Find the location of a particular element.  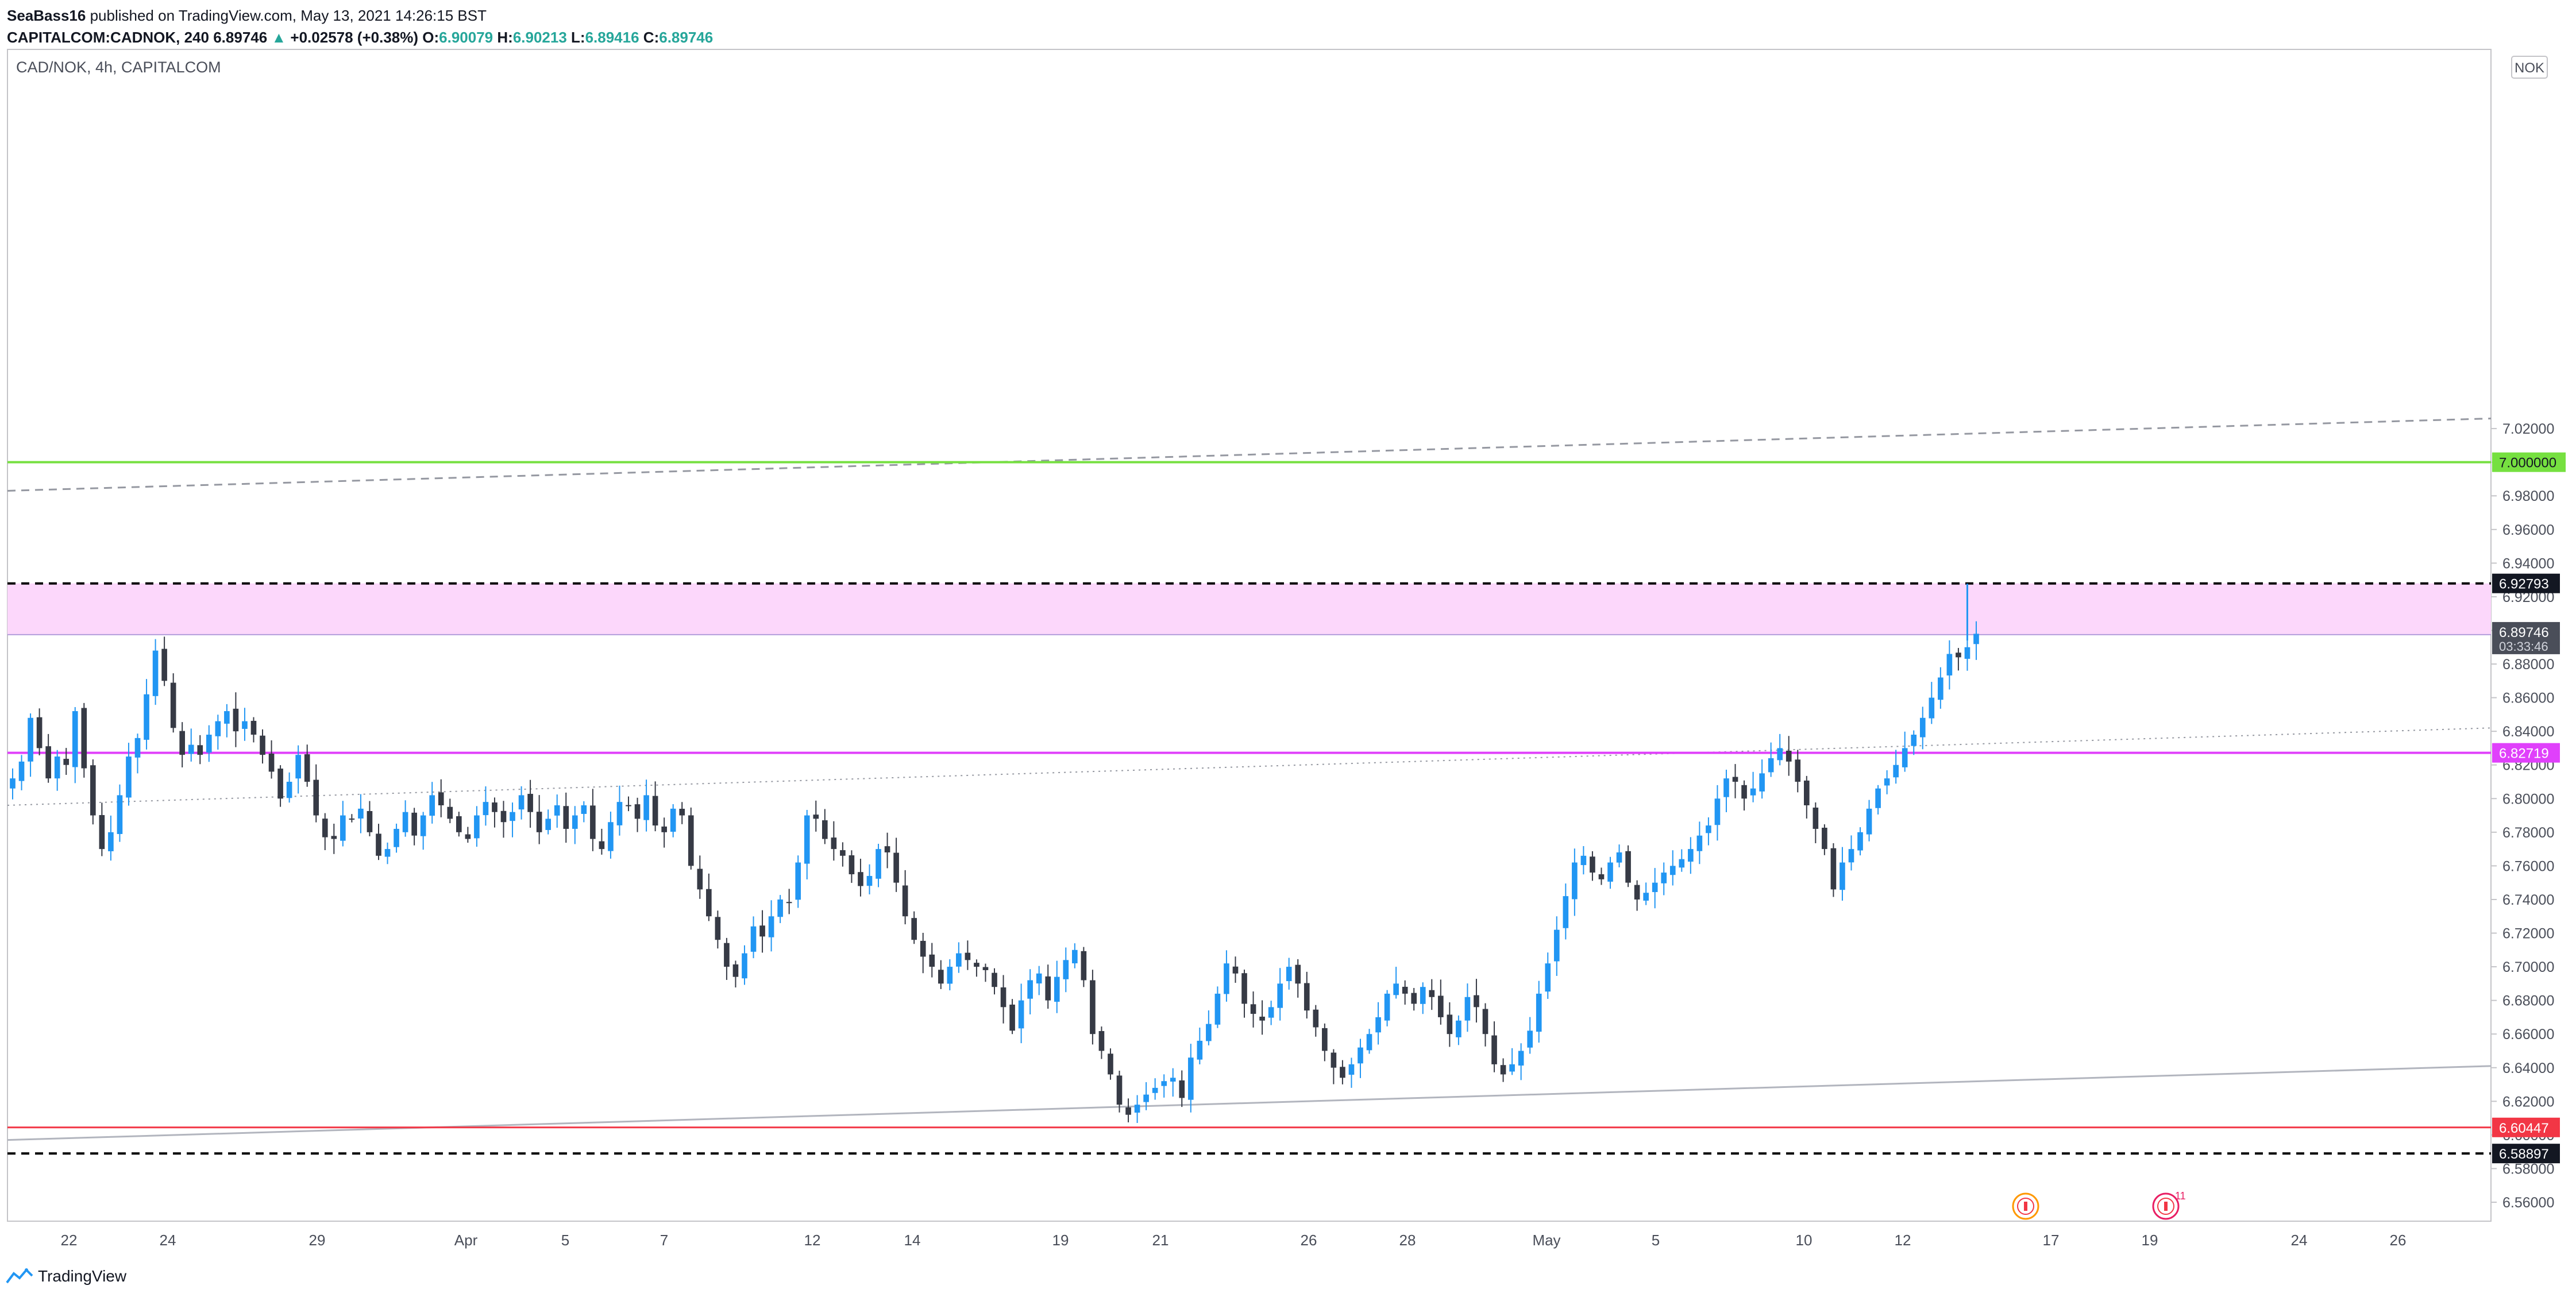

author-name: SeaBass16 is located at coordinates (47, 16).